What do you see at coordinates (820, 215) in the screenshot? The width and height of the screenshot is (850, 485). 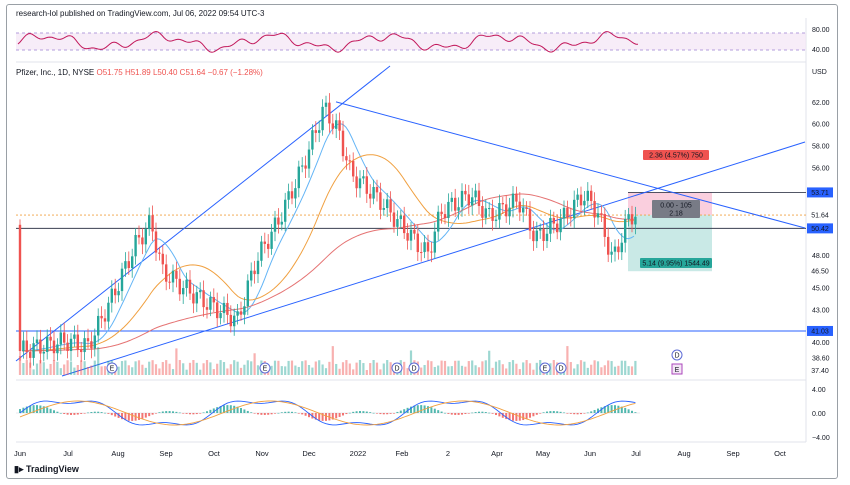 I see `price-tag-bg` at bounding box center [820, 215].